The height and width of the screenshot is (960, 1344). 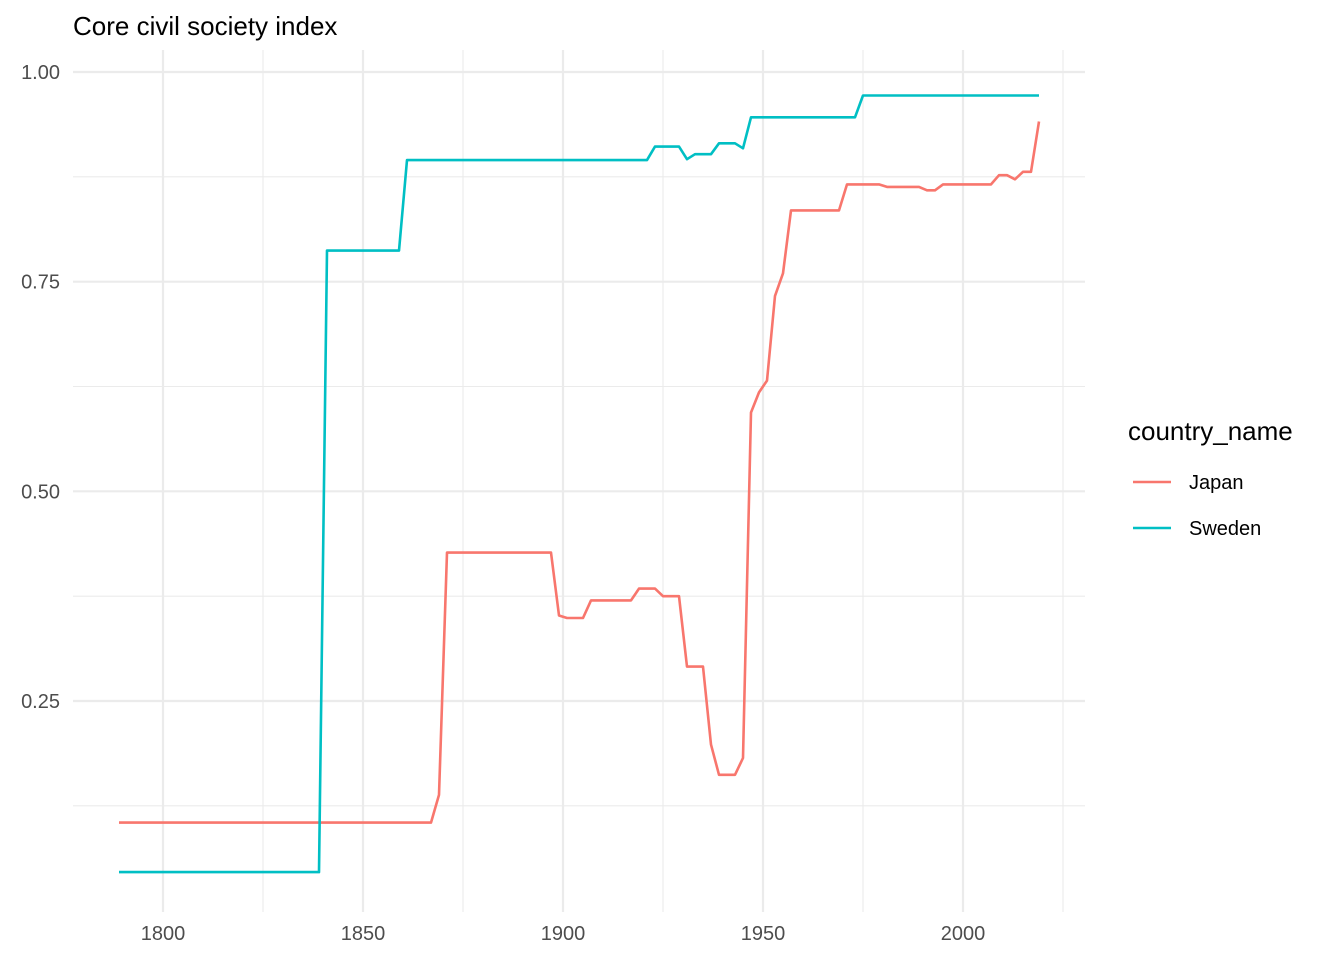 I want to click on x-tick-label: 2000, so click(x=963, y=934).